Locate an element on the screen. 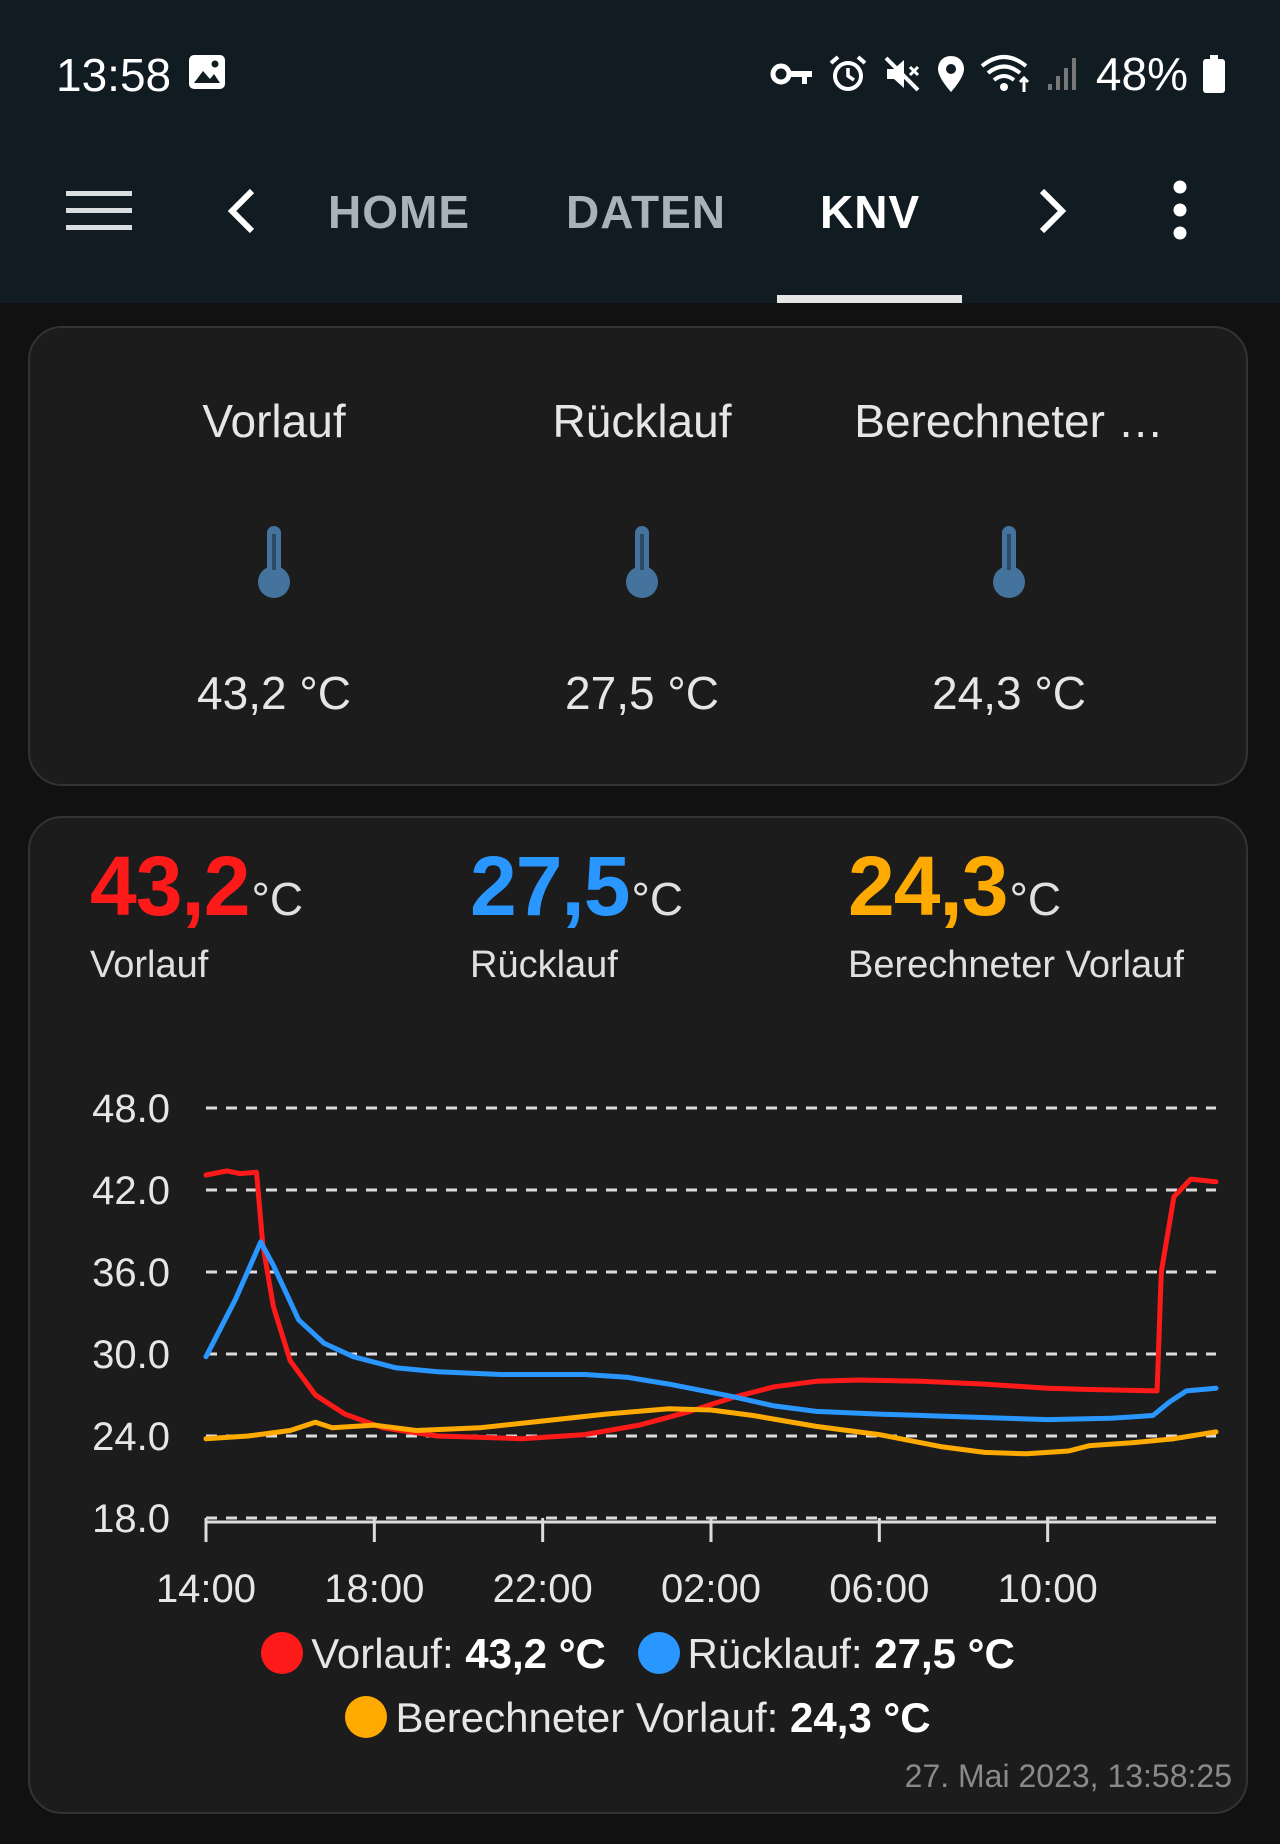 The image size is (1280, 1844). x-tick-label: 14:00 is located at coordinates (206, 1589).